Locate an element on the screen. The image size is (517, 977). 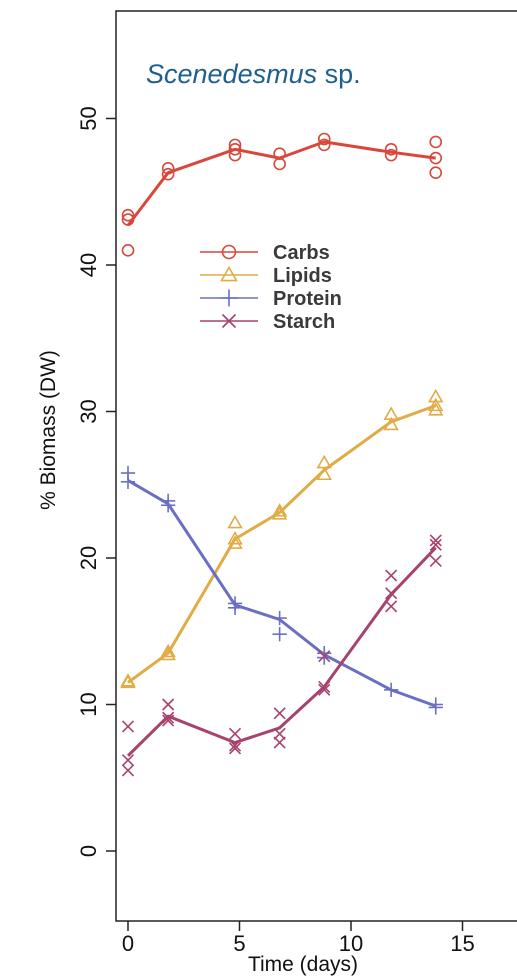
y-tick-label: 10 is located at coordinates (88, 704).